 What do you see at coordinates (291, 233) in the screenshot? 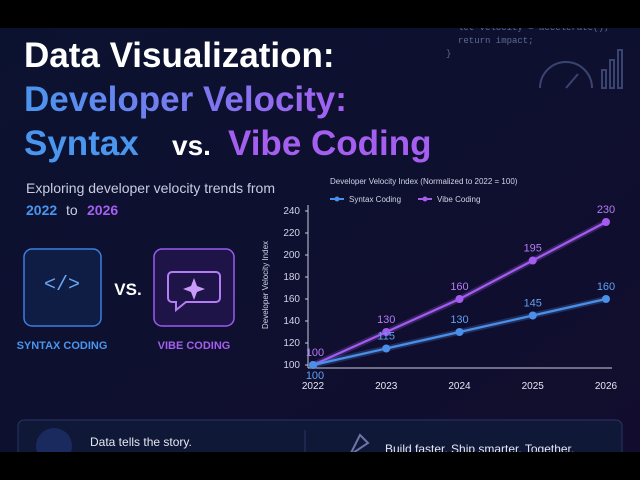
I see `y-tick-label: 220` at bounding box center [291, 233].